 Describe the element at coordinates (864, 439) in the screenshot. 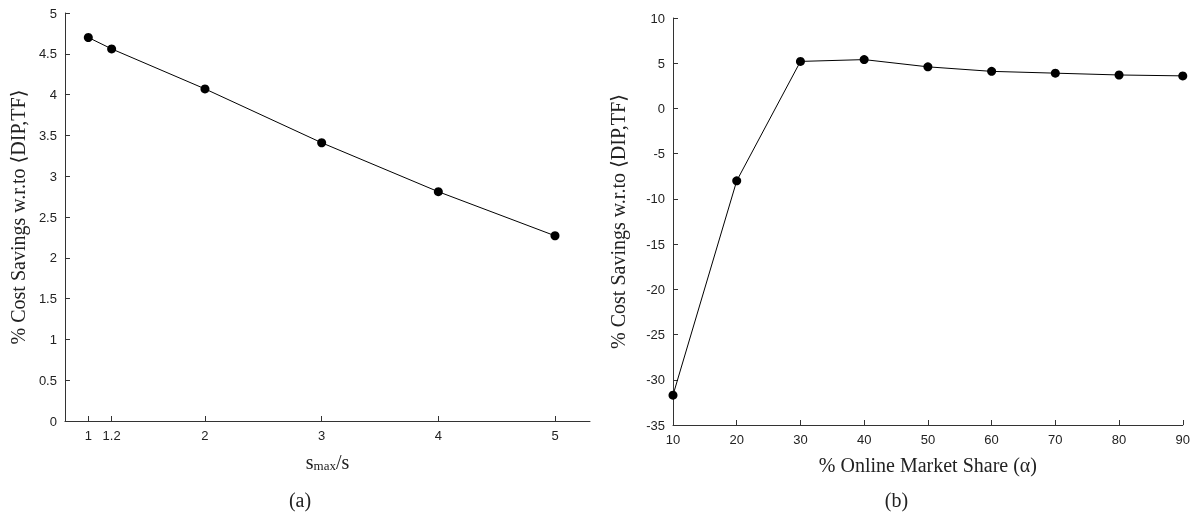

I see `x-tick-label: 40` at that location.